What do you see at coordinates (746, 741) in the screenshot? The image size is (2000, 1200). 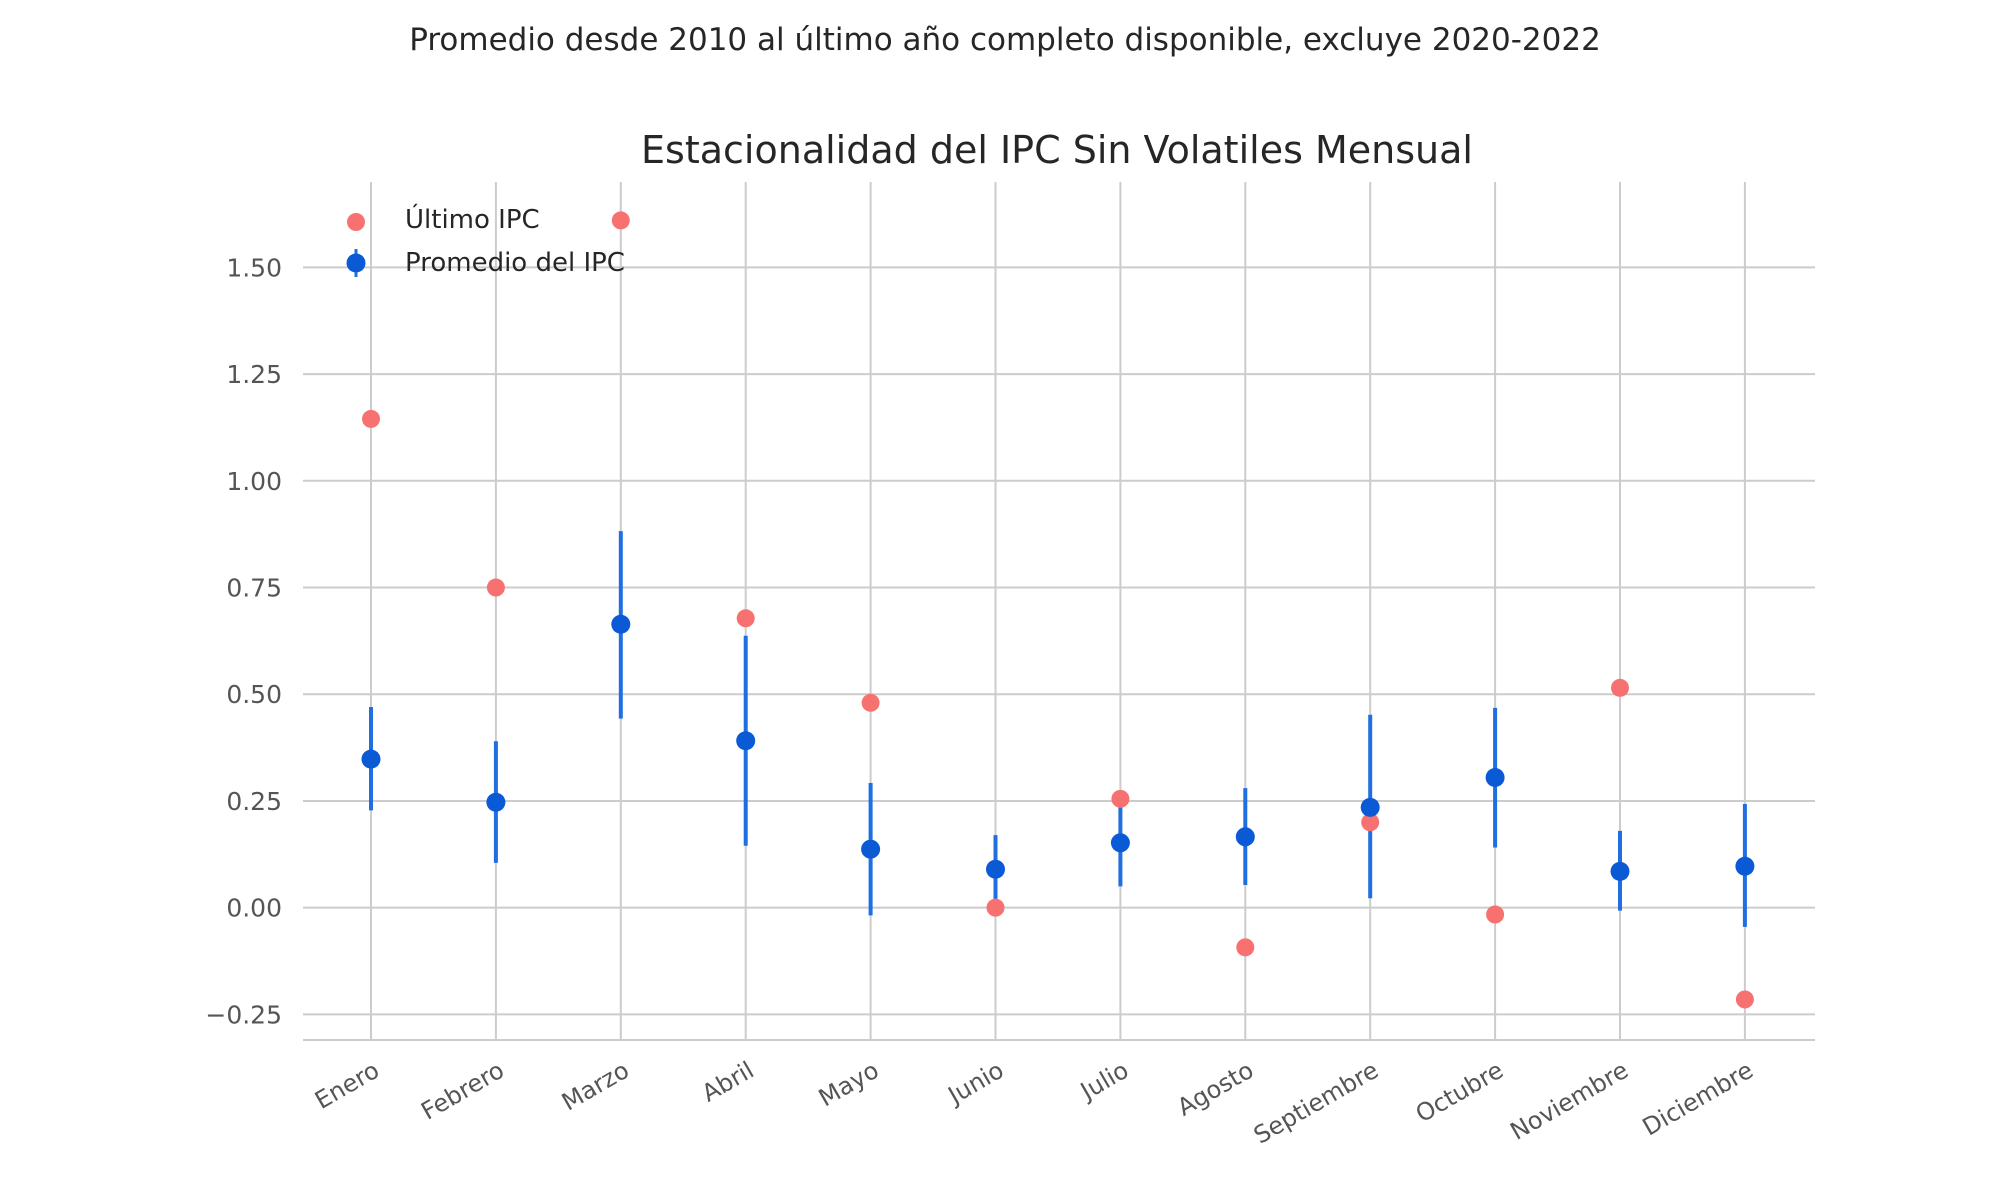 I see `point-promedio-ipc-abril` at bounding box center [746, 741].